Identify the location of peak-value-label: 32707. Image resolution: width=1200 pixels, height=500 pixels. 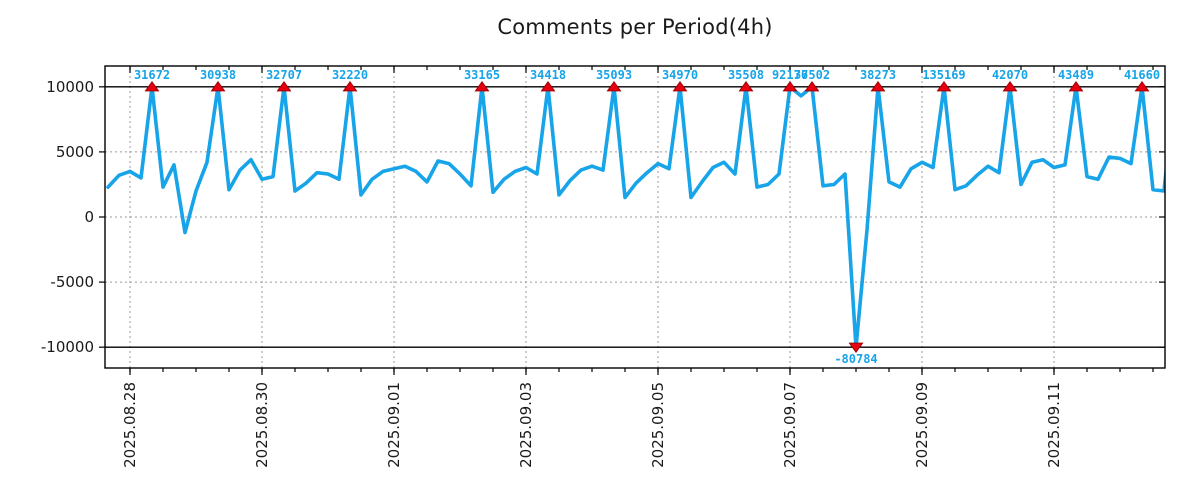
(284, 75).